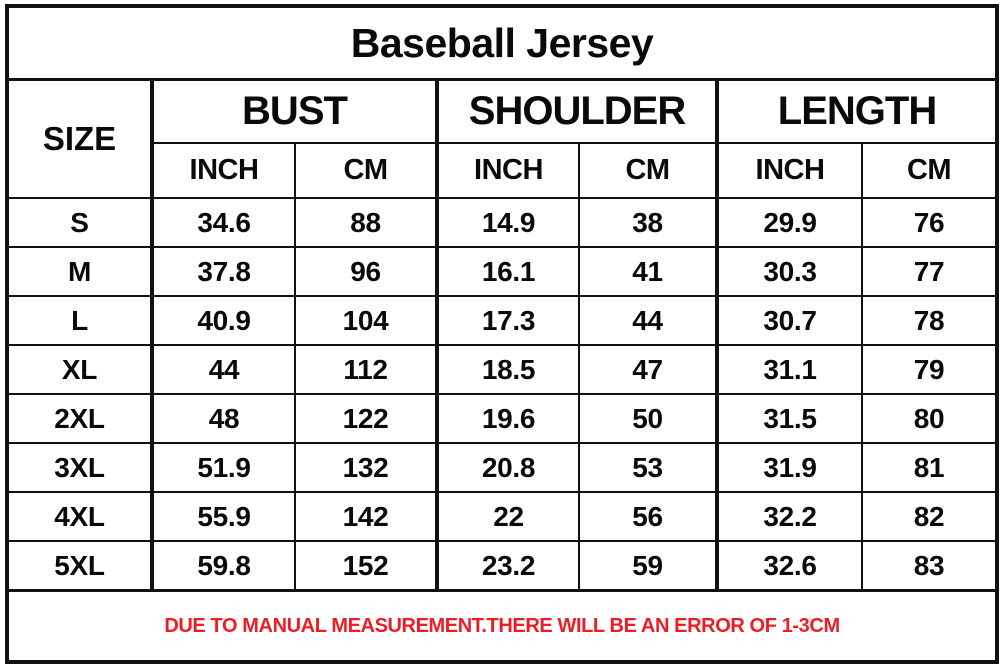 The width and height of the screenshot is (1000, 664). I want to click on cell-length-cm: 77, so click(929, 271).